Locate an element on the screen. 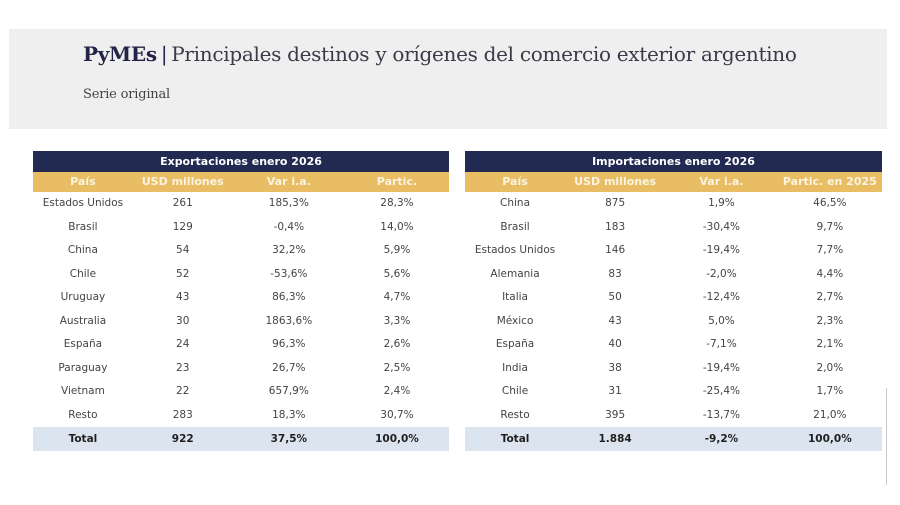  table-row: Resto 395 -13,7% 21,0% is located at coordinates (673, 416).